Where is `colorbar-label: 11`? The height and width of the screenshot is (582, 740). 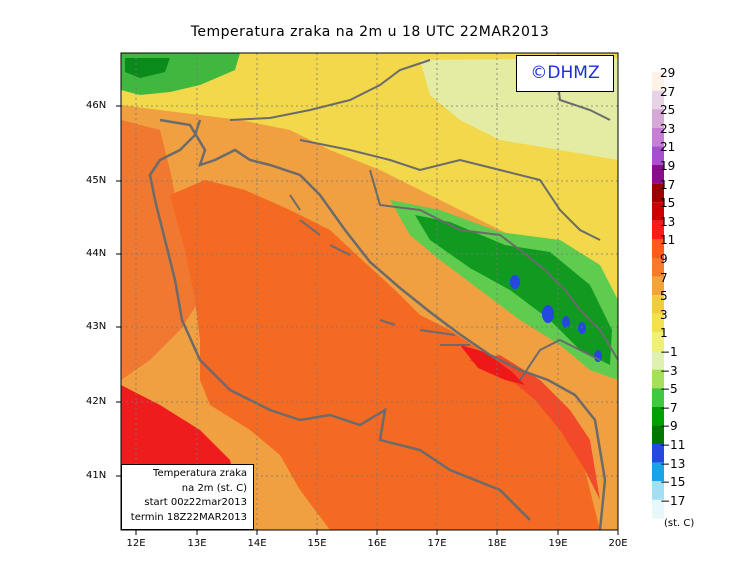 colorbar-label: 11 is located at coordinates (668, 240).